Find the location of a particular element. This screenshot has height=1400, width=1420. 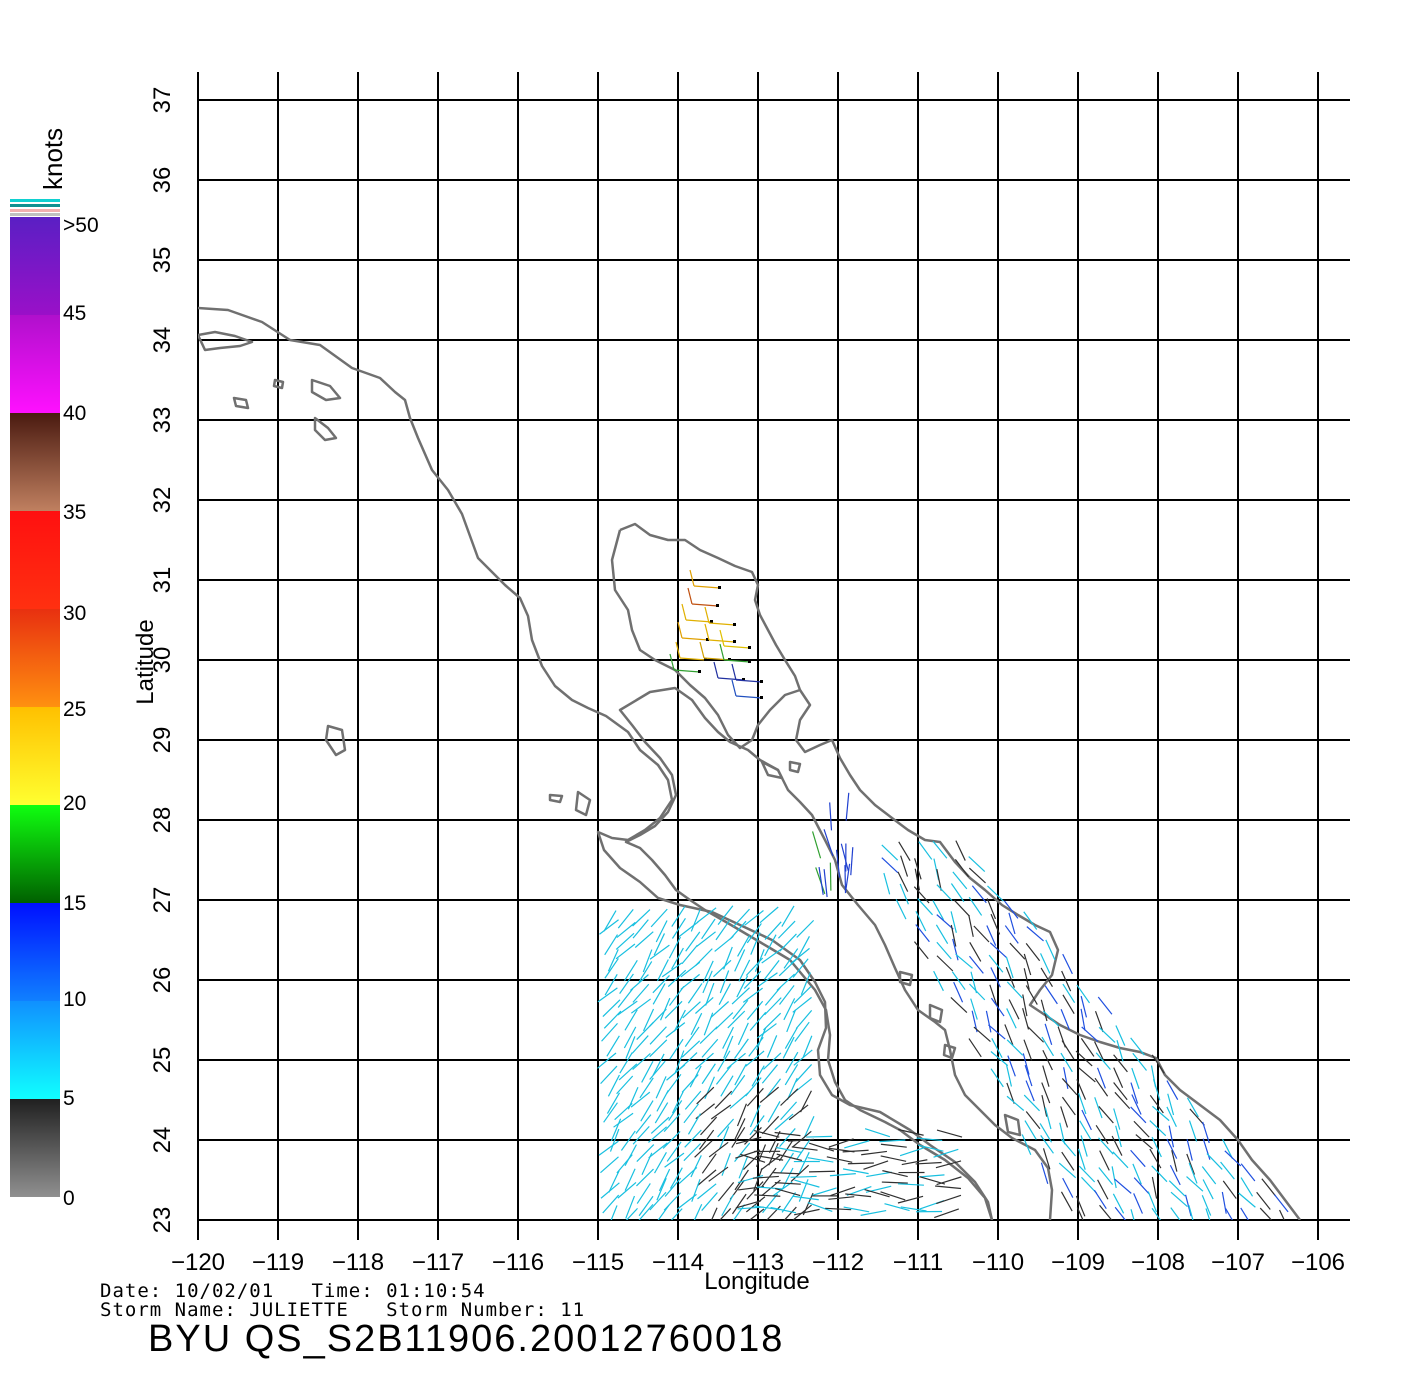

legend-bars is located at coordinates (35, 207).